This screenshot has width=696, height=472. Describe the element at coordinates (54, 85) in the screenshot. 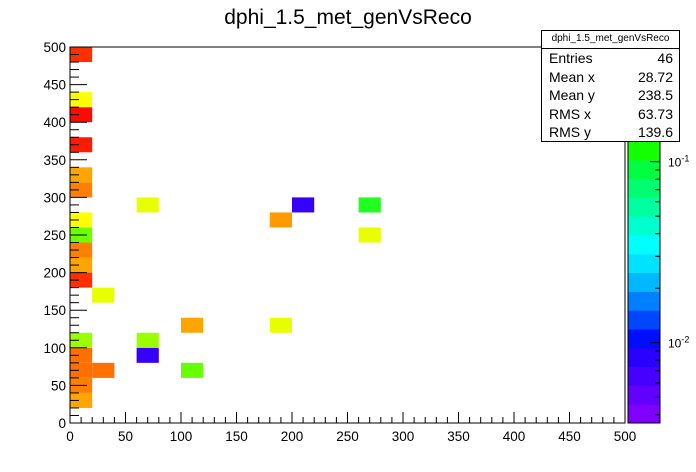

I see `y-tick-label: 450` at that location.